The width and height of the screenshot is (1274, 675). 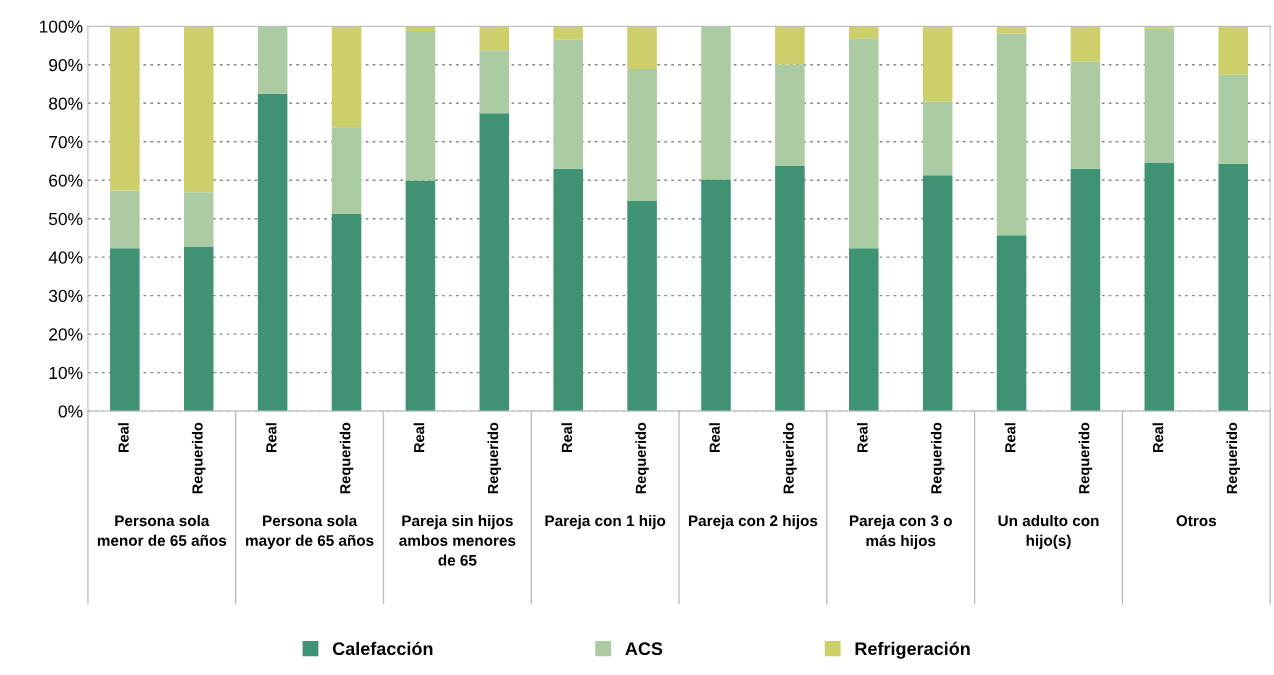 What do you see at coordinates (912, 650) in the screenshot?
I see `legend-label: Refrigeración` at bounding box center [912, 650].